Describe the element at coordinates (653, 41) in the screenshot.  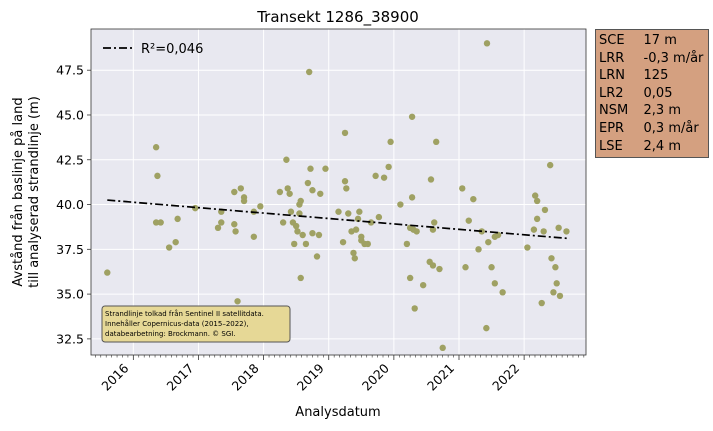
I see `stat-row-sce: SCE 17 m` at that location.